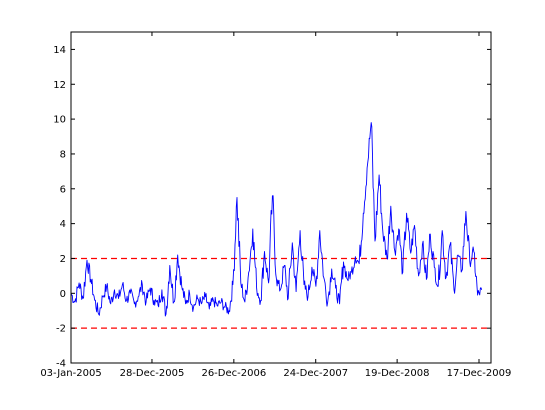  What do you see at coordinates (59, 85) in the screenshot?
I see `y-tick-label: 12` at bounding box center [59, 85].